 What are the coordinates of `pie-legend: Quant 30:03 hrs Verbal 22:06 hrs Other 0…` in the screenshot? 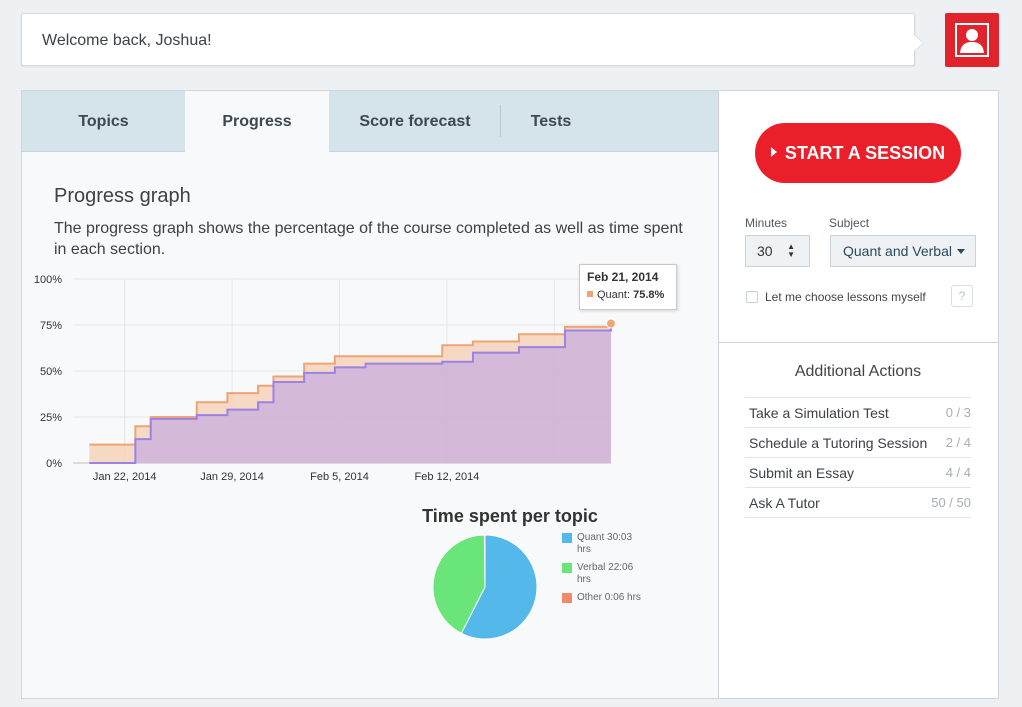 It's located at (602, 571).